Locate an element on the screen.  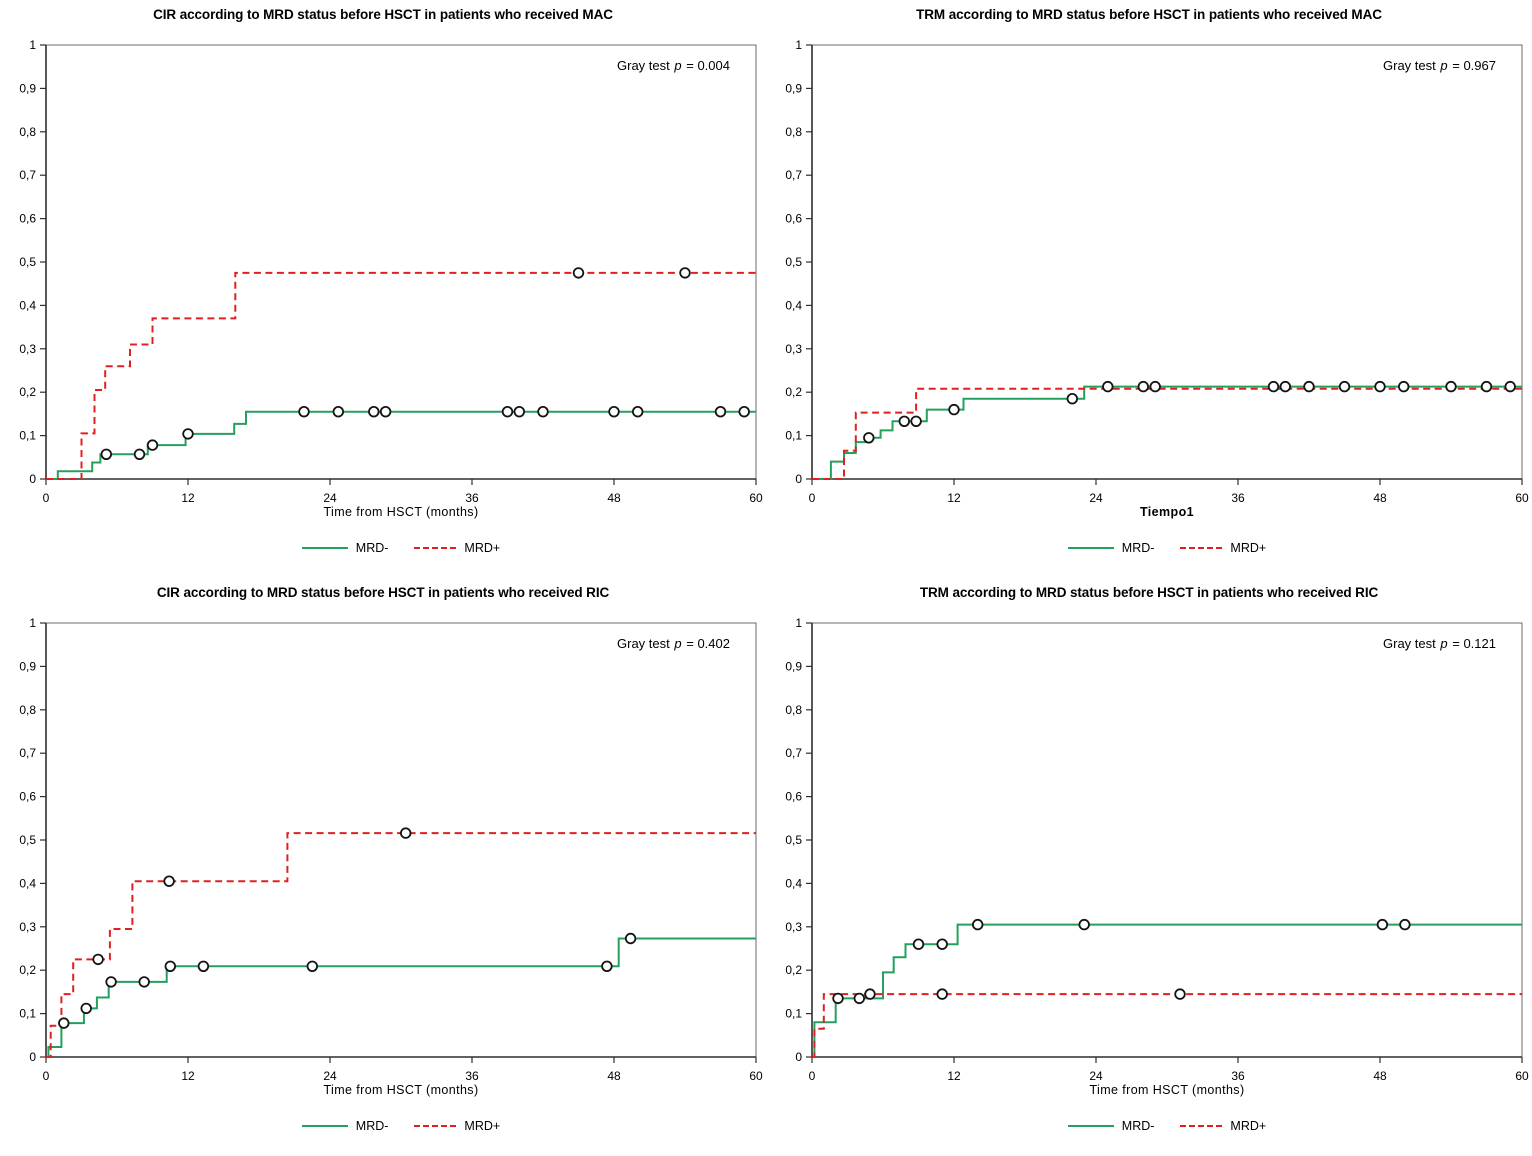
gray-test-annotation: Gray test p = 0.121 is located at coordinates (1439, 643).